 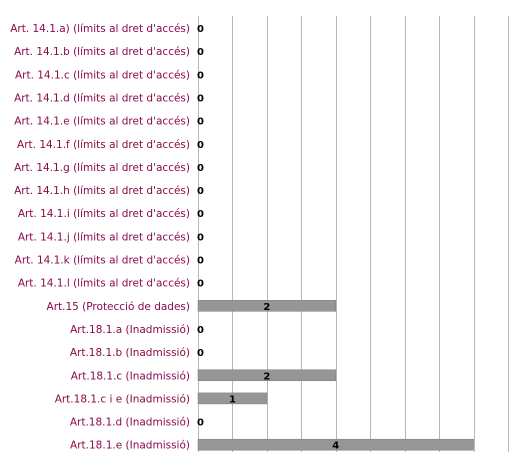 I want to click on category-label-4: Art. 14.1.e (límits al dret d'accés), so click(x=102, y=122).